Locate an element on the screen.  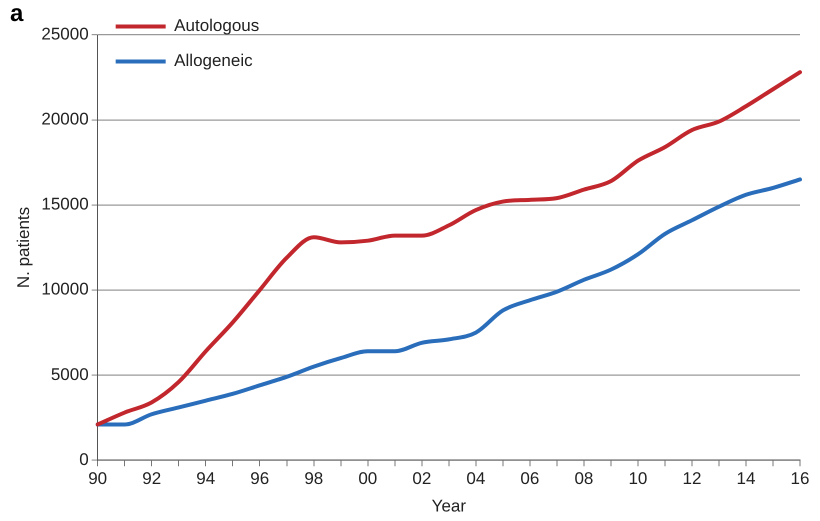
x-tick-label: 14 is located at coordinates (746, 478).